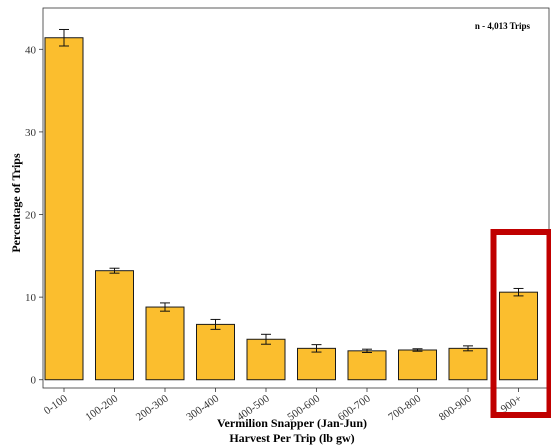  Describe the element at coordinates (404, 407) in the screenshot. I see `x-tick-label: 700-800` at that location.